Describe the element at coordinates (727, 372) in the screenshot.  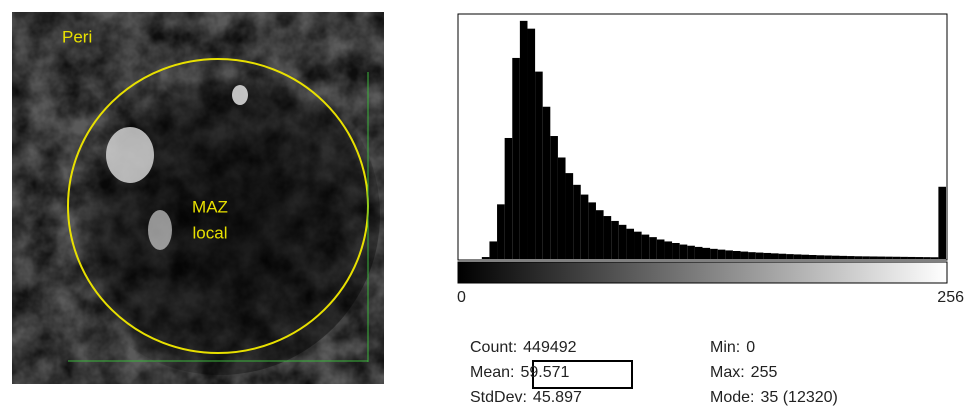
I see `stat-label: Max:` at that location.